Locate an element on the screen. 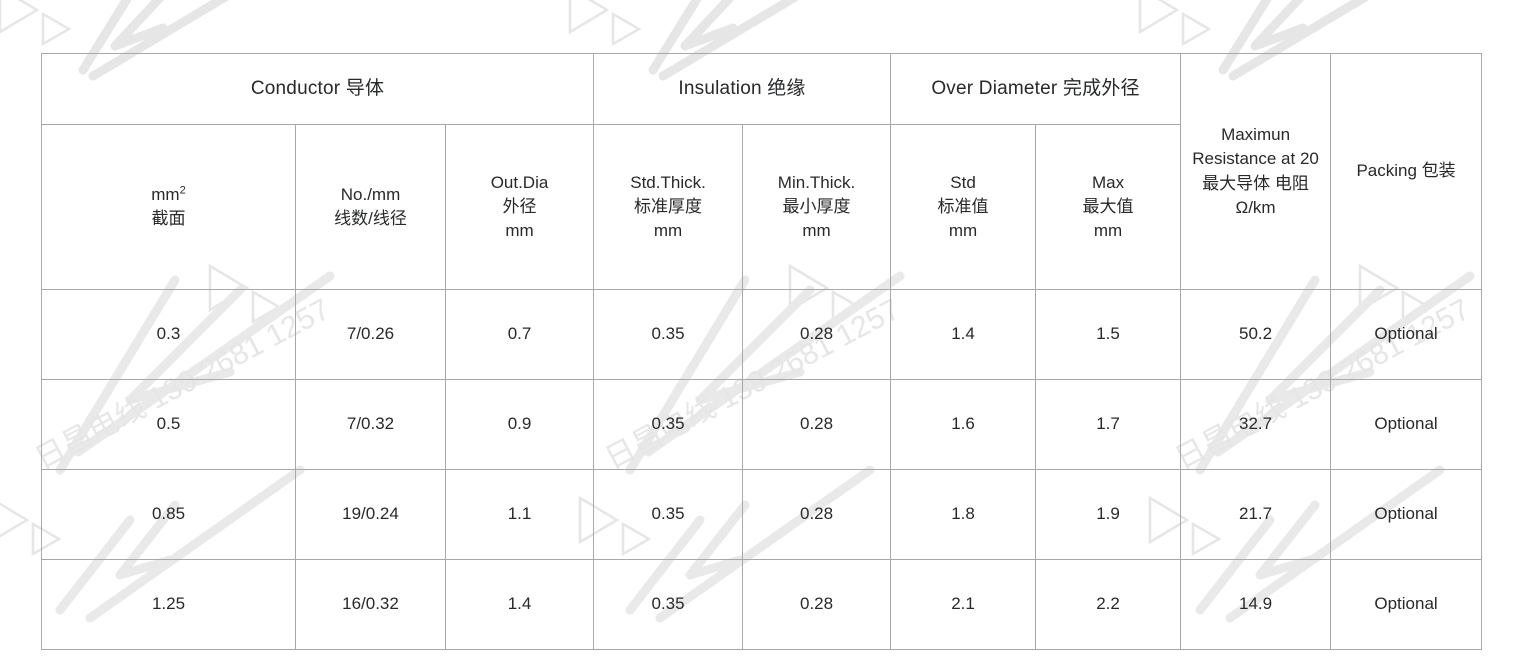 Image resolution: width=1527 pixels, height=666 pixels. out-dia-line-3: mm is located at coordinates (519, 231).